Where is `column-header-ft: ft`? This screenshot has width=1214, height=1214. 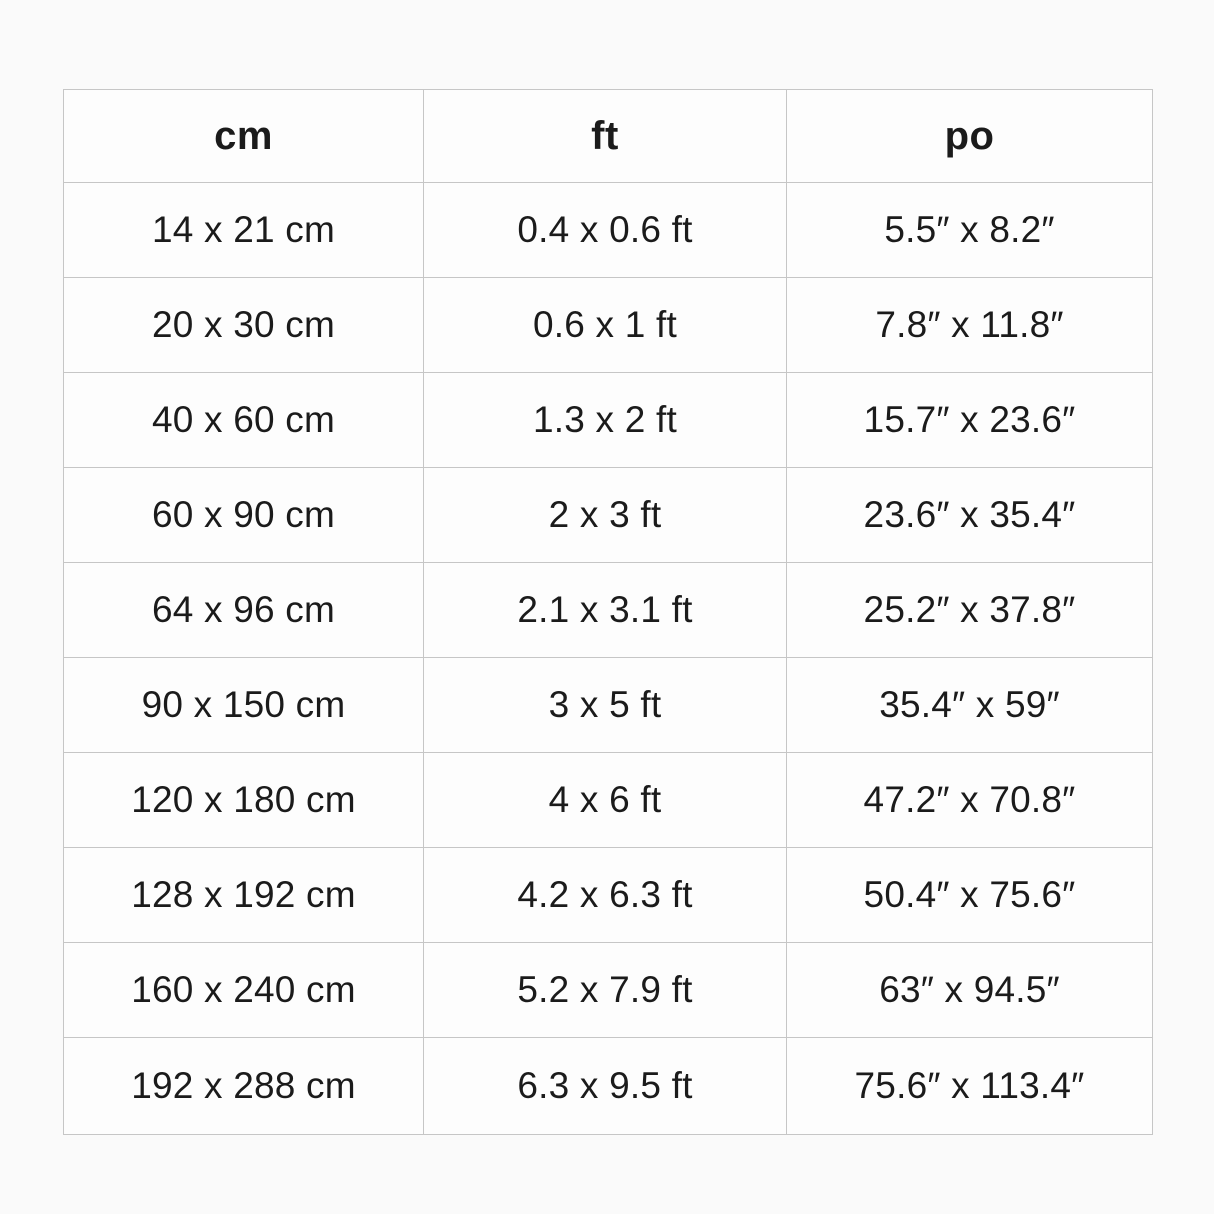
column-header-ft: ft is located at coordinates (605, 136).